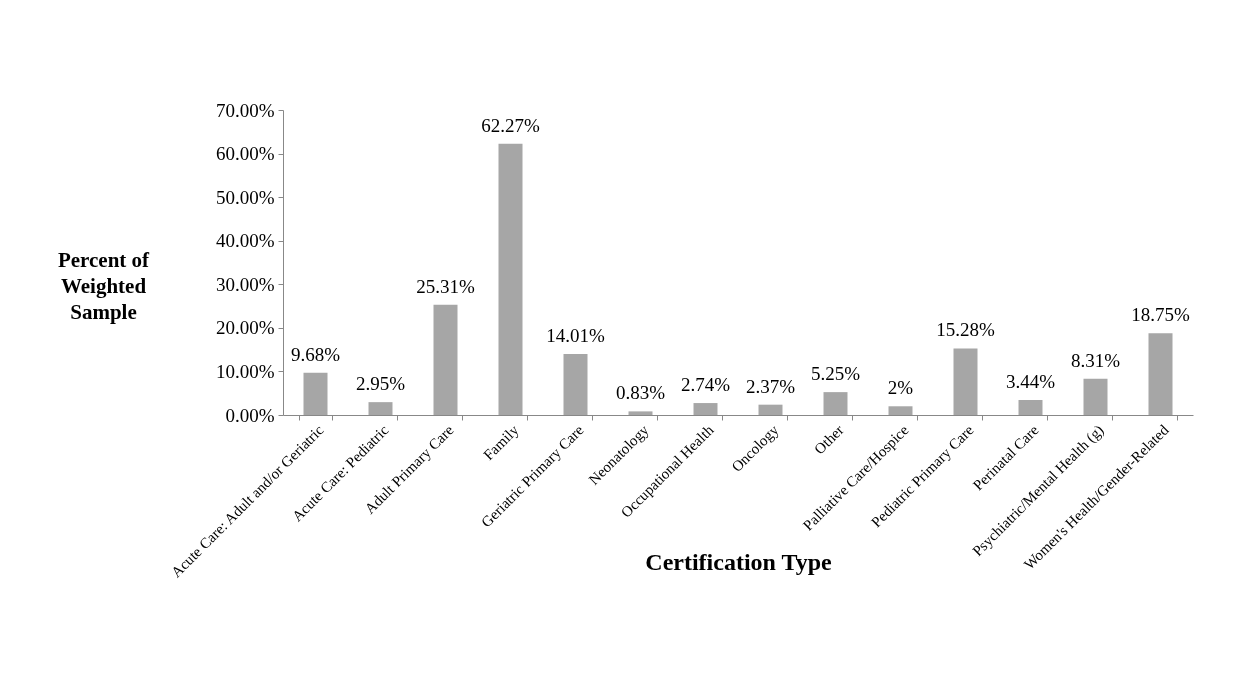  What do you see at coordinates (705, 385) in the screenshot?
I see `data-label: 2.74%` at bounding box center [705, 385].